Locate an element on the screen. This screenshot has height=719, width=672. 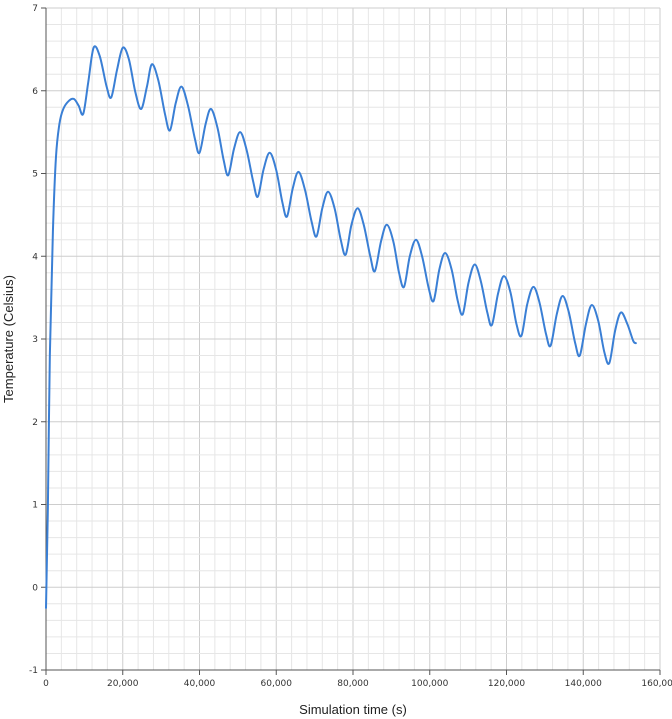
x-tick-label: 0 is located at coordinates (46, 684).